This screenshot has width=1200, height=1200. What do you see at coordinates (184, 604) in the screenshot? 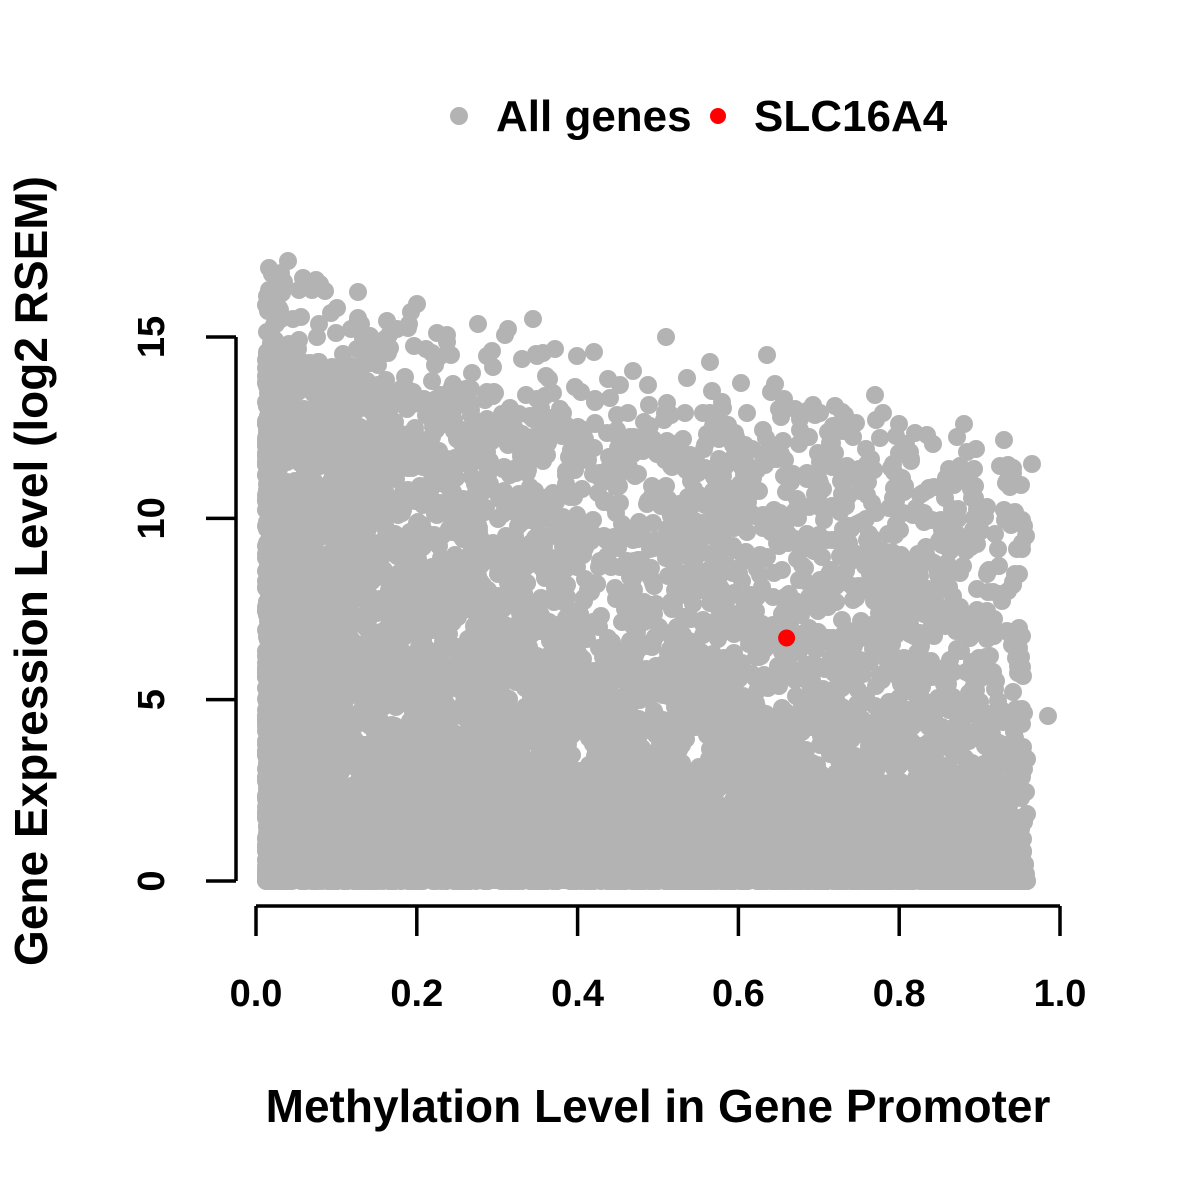
I see `y-axis: 0 5 10 15` at bounding box center [184, 604].